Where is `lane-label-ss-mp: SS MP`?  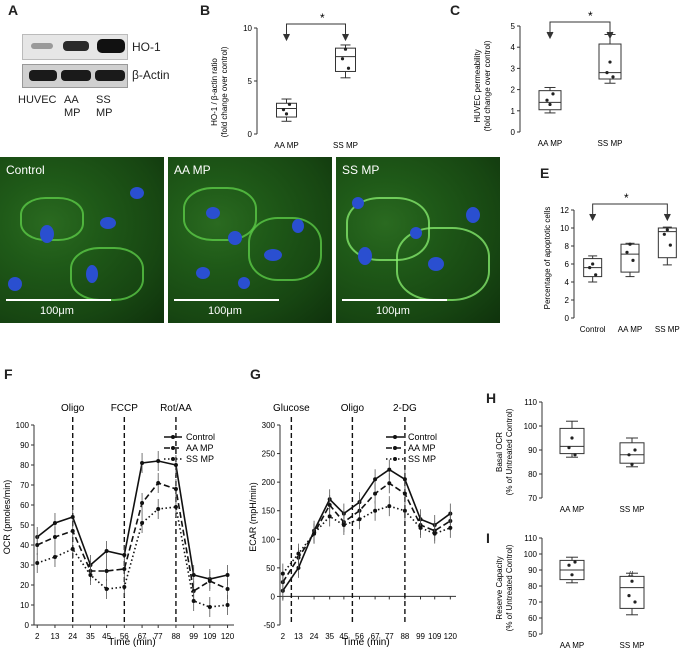
lane-label-ss-mp: SS MP is located at coordinates (104, 106).